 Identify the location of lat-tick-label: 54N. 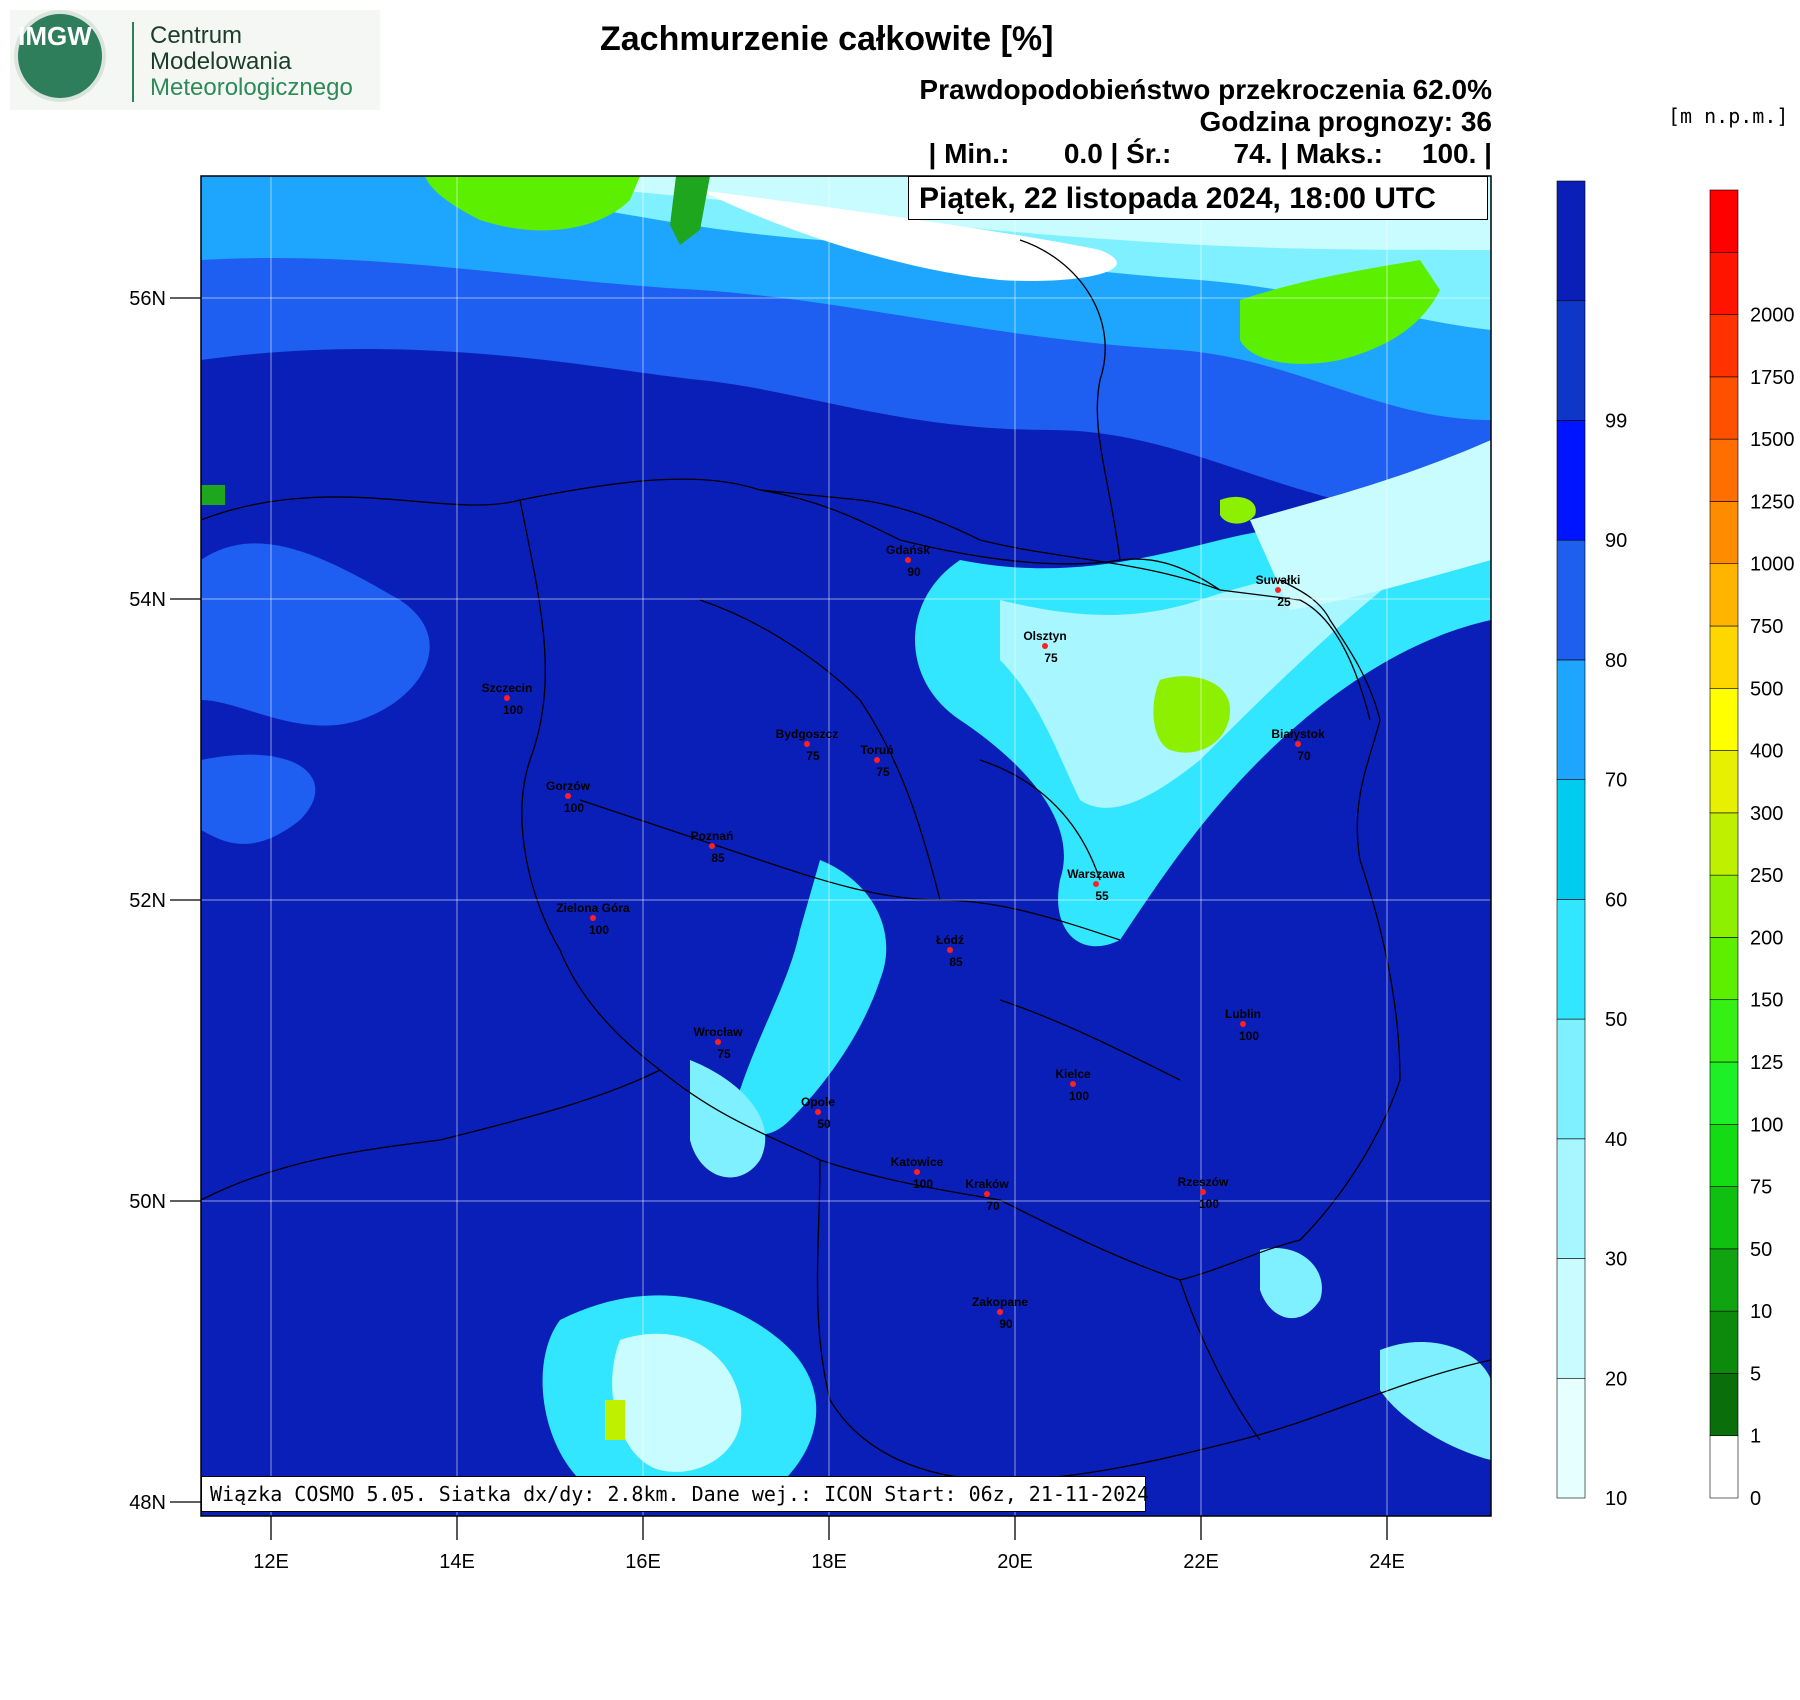
(147, 600).